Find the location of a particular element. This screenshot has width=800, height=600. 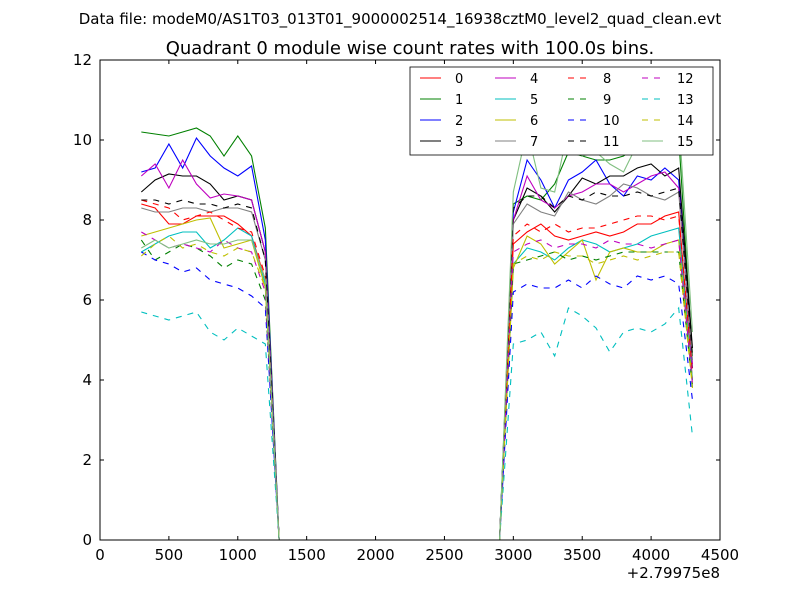

y-tick-label: 6 is located at coordinates (87, 300).